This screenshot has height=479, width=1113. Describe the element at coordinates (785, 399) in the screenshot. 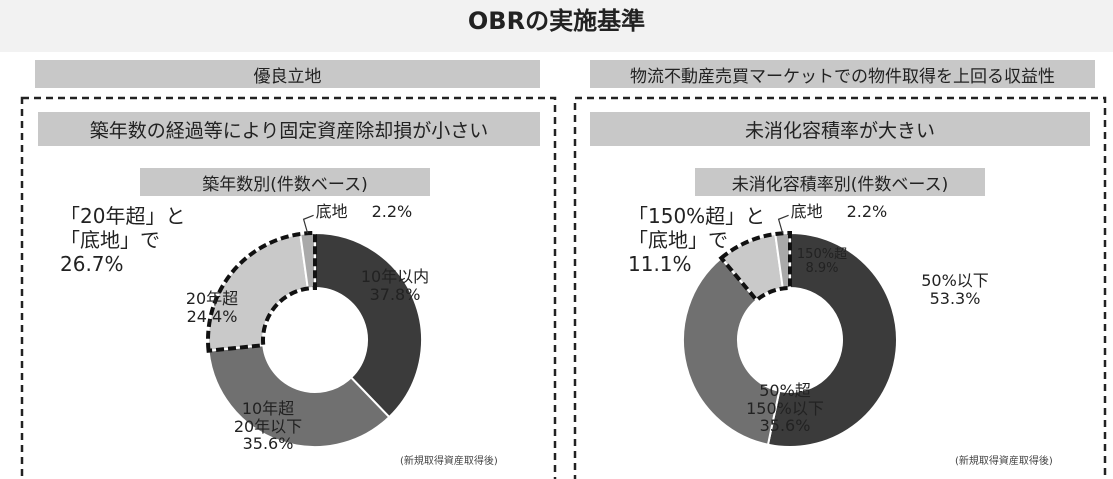

I see `slice-category: 50%超 150%以下` at that location.